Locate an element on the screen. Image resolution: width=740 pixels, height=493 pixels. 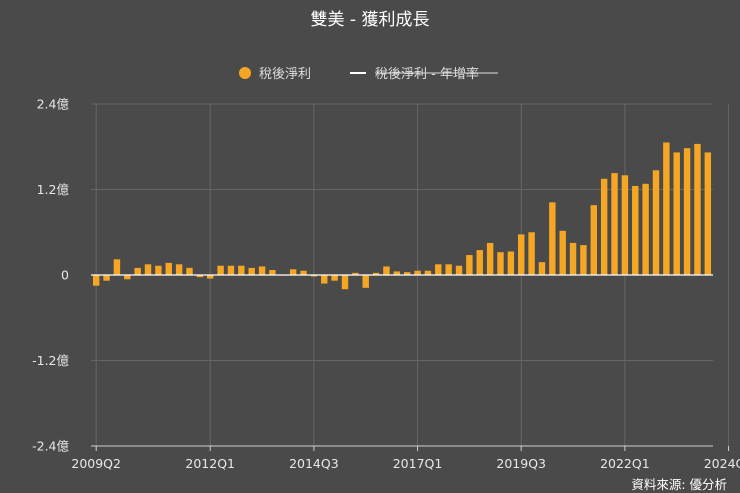
legend: 稅後淨利 稅後淨利 - 年增率 is located at coordinates (368, 74).